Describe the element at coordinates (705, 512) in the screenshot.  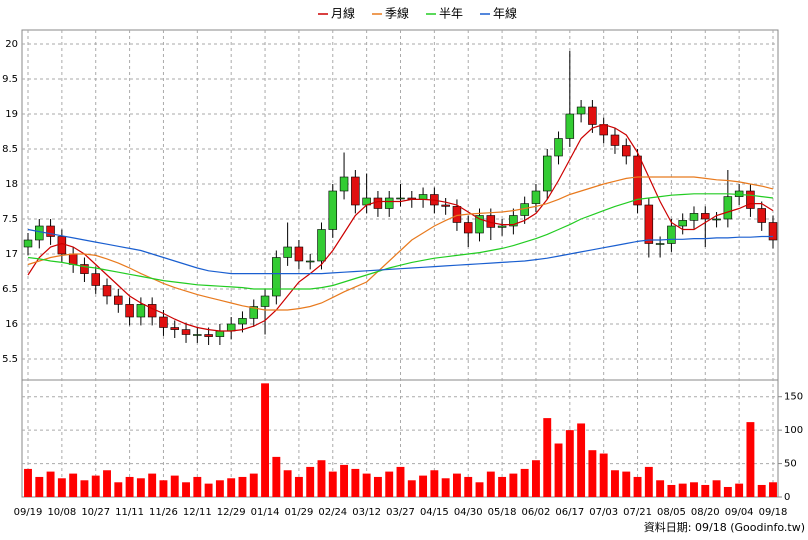
I see `x-tick-label: 08/20` at that location.